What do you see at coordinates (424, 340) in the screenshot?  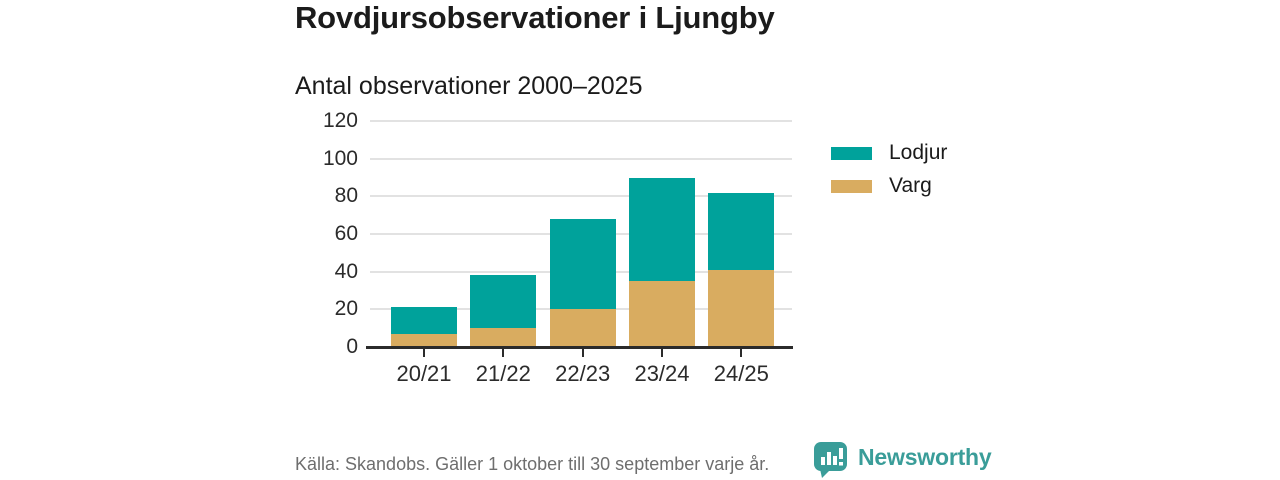 I see `bar-20-21-varg` at bounding box center [424, 340].